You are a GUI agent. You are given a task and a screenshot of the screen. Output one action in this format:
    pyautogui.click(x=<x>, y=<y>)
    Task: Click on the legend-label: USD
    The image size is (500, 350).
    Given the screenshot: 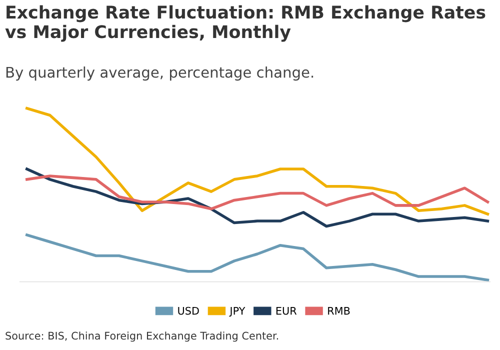 What is the action you would take?
    pyautogui.click(x=188, y=310)
    